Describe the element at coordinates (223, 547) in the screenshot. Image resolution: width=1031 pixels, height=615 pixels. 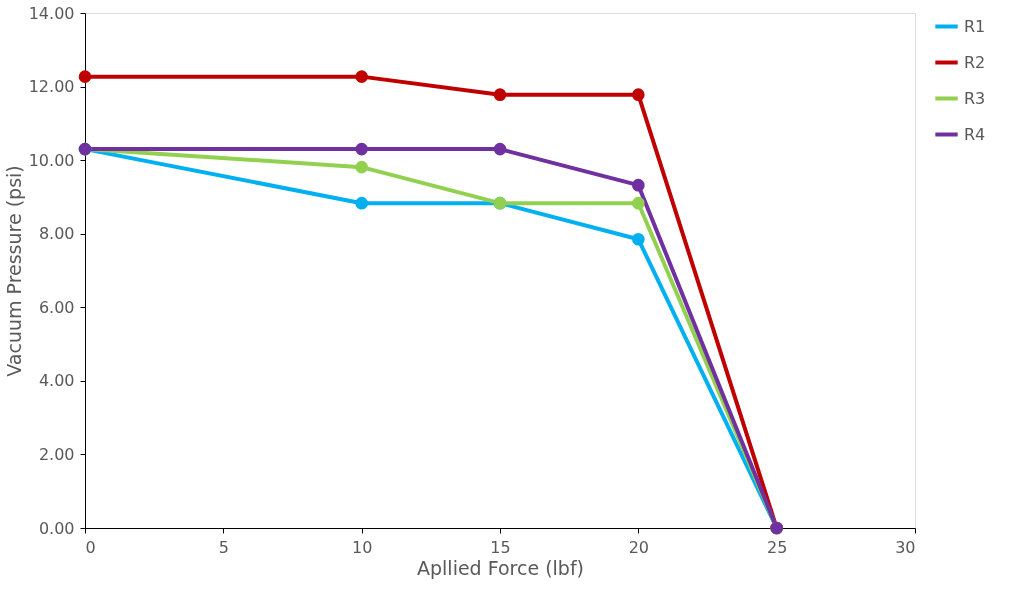
I see `x-tick-label: 5` at that location.